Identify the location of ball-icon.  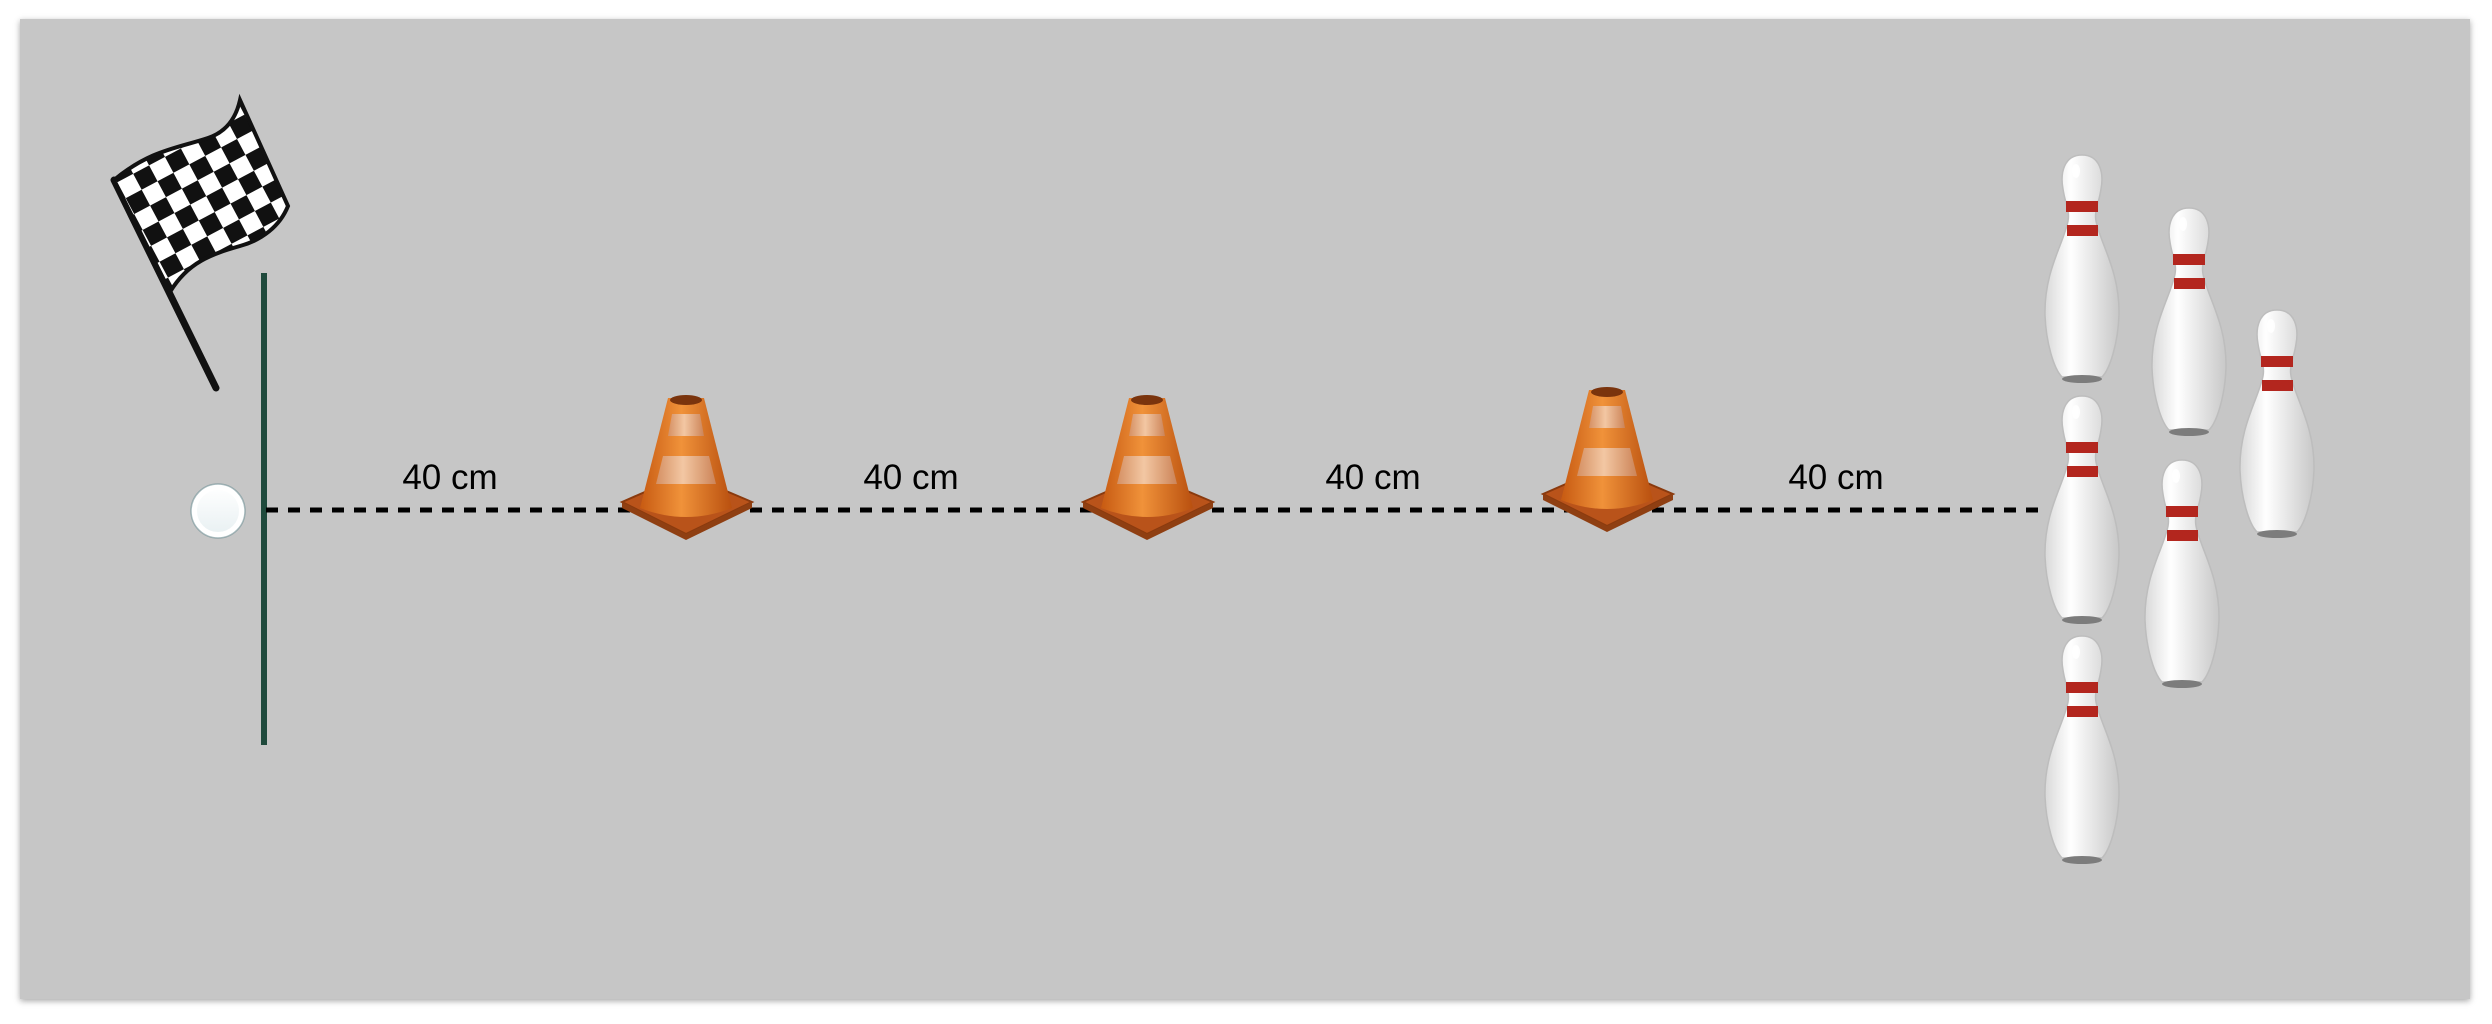
(218, 511).